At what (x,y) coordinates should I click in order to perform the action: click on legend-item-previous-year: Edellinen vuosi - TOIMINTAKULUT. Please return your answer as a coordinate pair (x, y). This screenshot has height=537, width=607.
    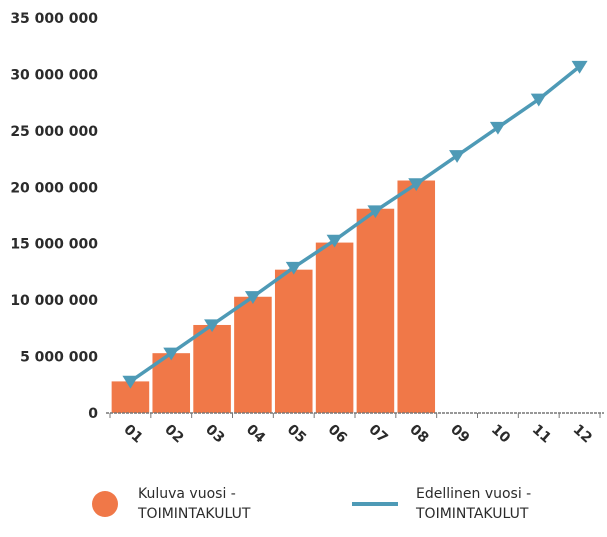
    Looking at the image, I should click on (441, 504).